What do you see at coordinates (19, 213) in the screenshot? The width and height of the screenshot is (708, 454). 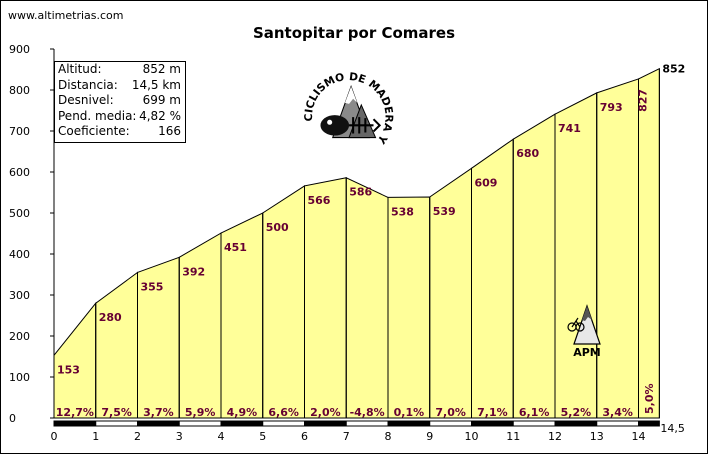 I see `y-tick-label: 500` at bounding box center [19, 213].